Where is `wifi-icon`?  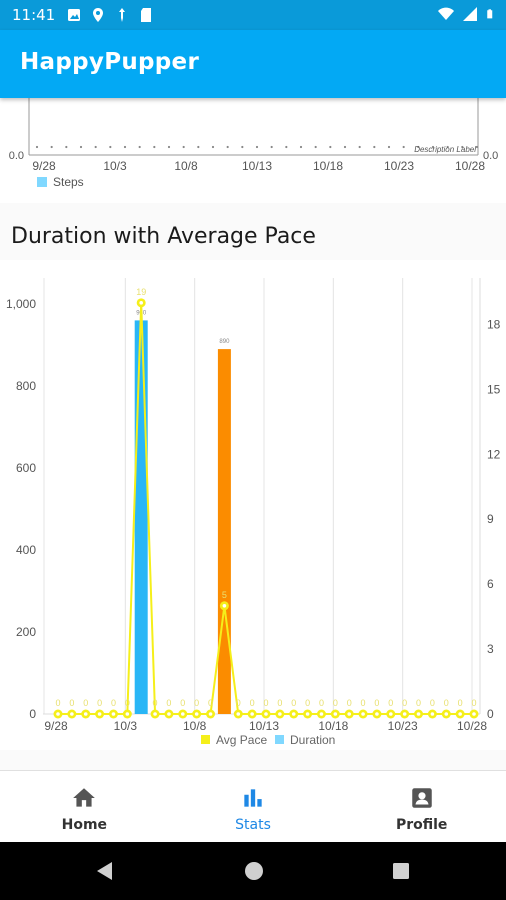
wifi-icon is located at coordinates (446, 13).